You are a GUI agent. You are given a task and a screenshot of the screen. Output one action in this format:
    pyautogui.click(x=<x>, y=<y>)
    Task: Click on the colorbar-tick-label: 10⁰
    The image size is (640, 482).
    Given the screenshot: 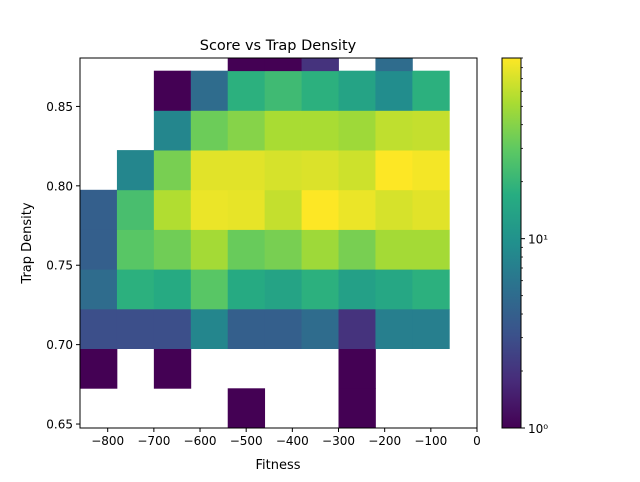 What is the action you would take?
    pyautogui.click(x=538, y=429)
    